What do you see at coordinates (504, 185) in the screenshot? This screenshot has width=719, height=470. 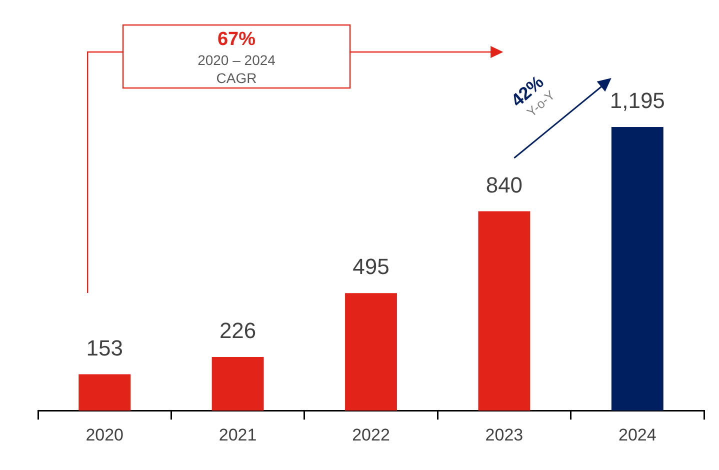 I see `data-label: 840` at bounding box center [504, 185].